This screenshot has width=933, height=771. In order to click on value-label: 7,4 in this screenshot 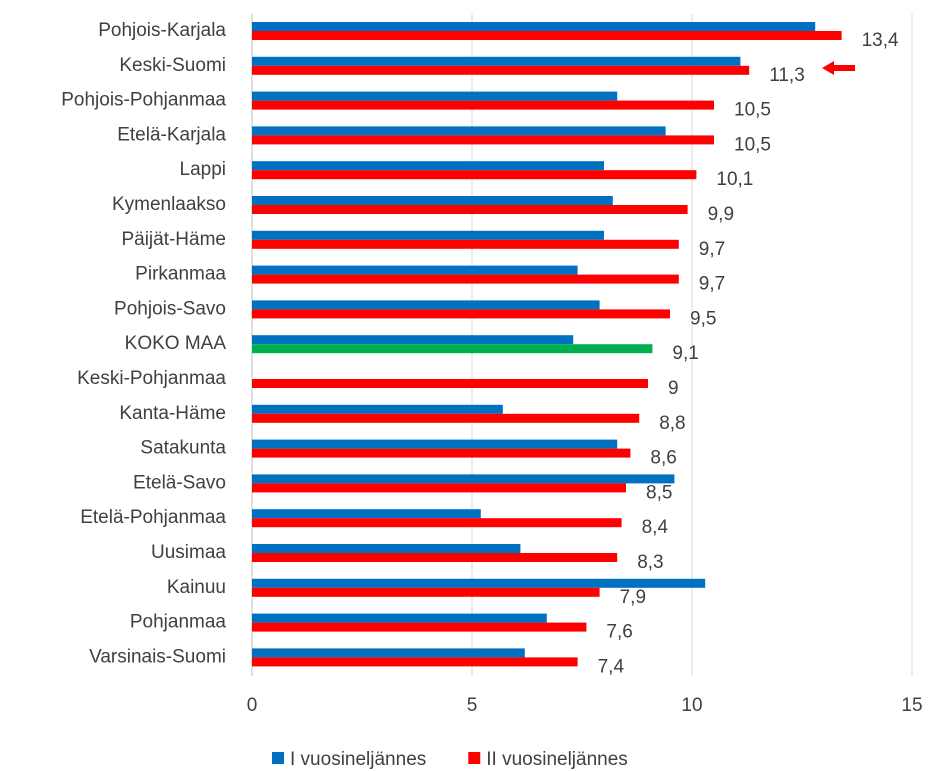, I will do `click(611, 666)`.